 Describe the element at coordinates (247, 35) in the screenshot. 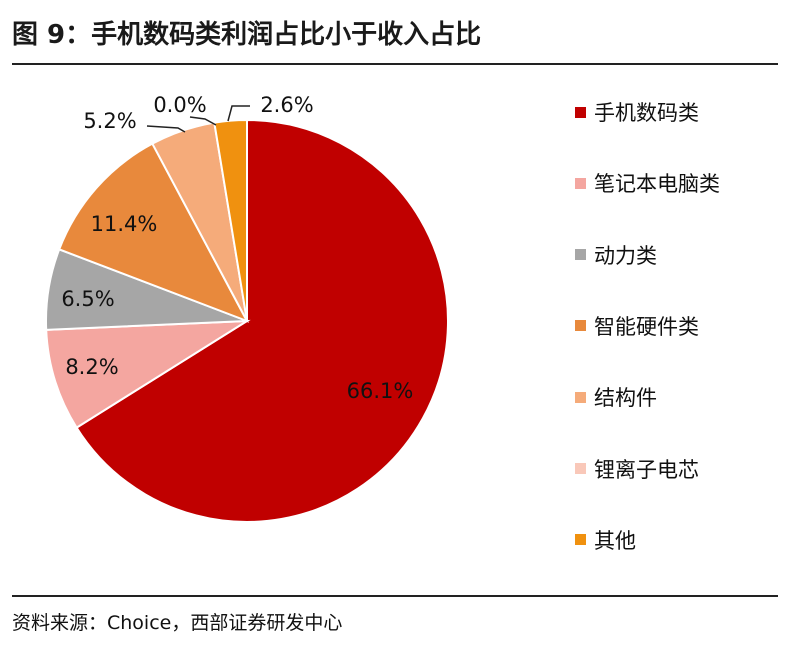

I see `chart-title: 图 9：手机数码类利润占比小于收入占比` at that location.